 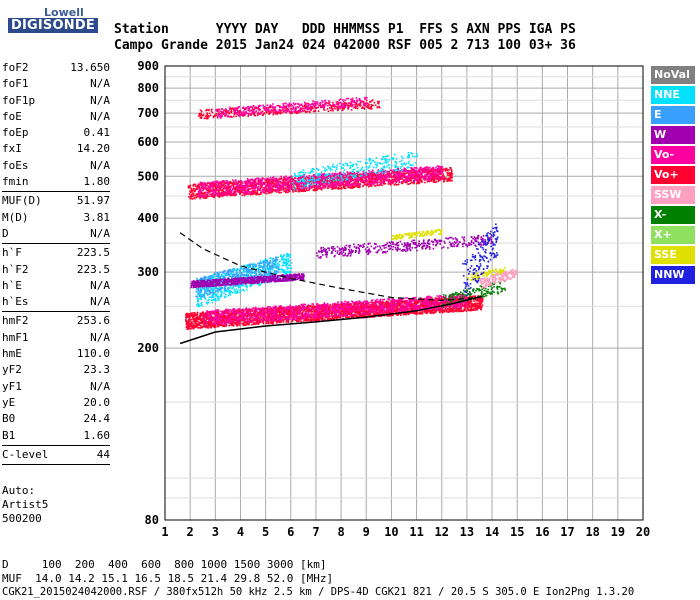 I want to click on param-separator, so click(x=56, y=465).